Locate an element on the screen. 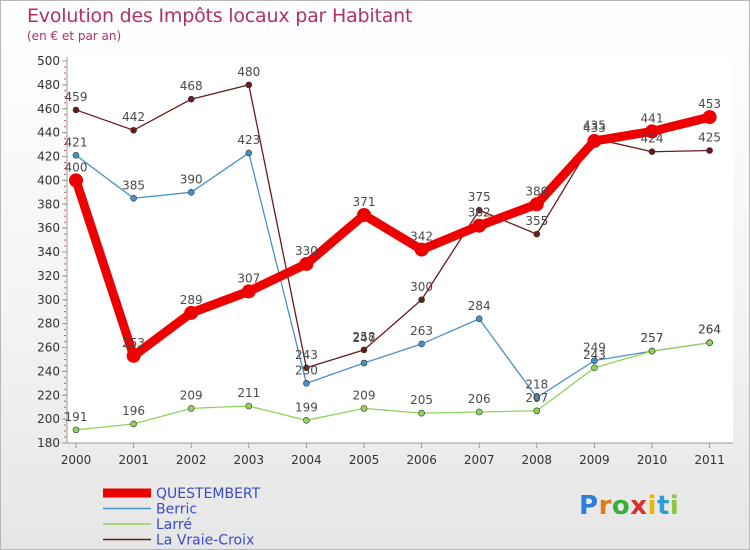 This screenshot has width=750, height=550. point-QUESTEMBERT-2005 is located at coordinates (364, 214).